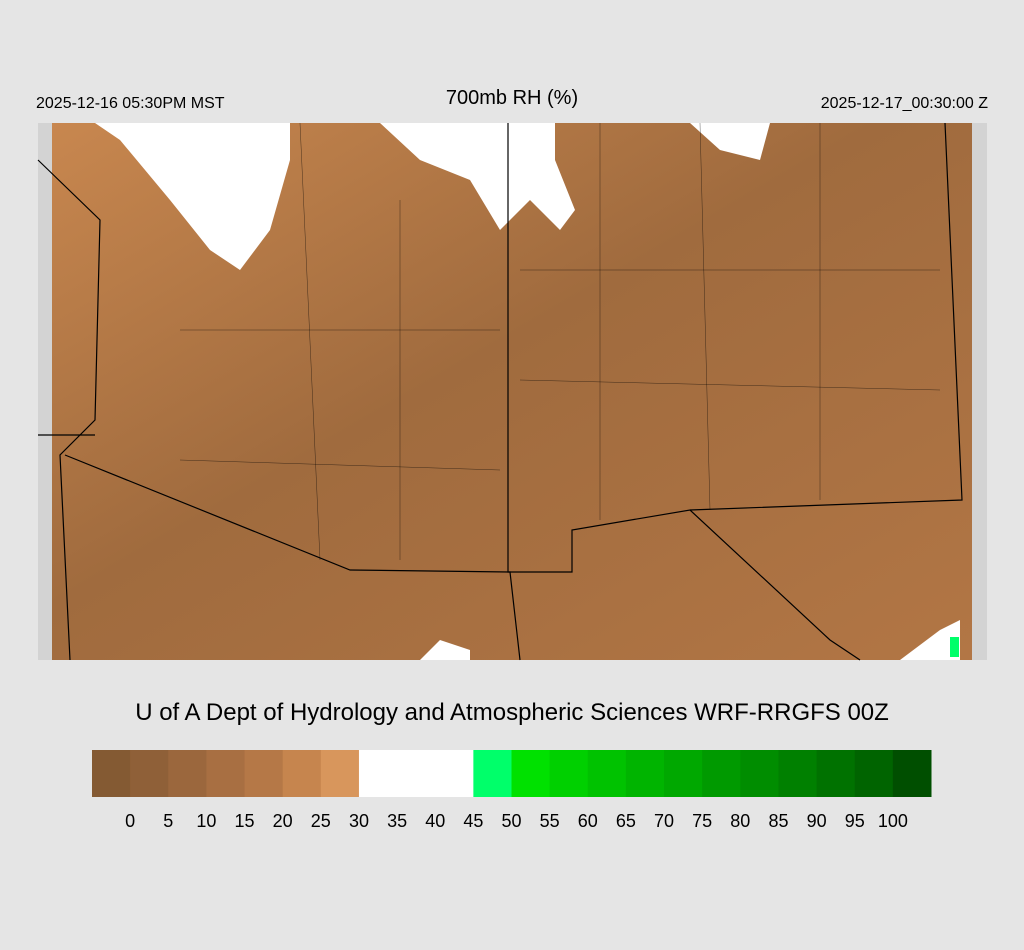  I want to click on colorbar-label: 50, so click(511, 821).